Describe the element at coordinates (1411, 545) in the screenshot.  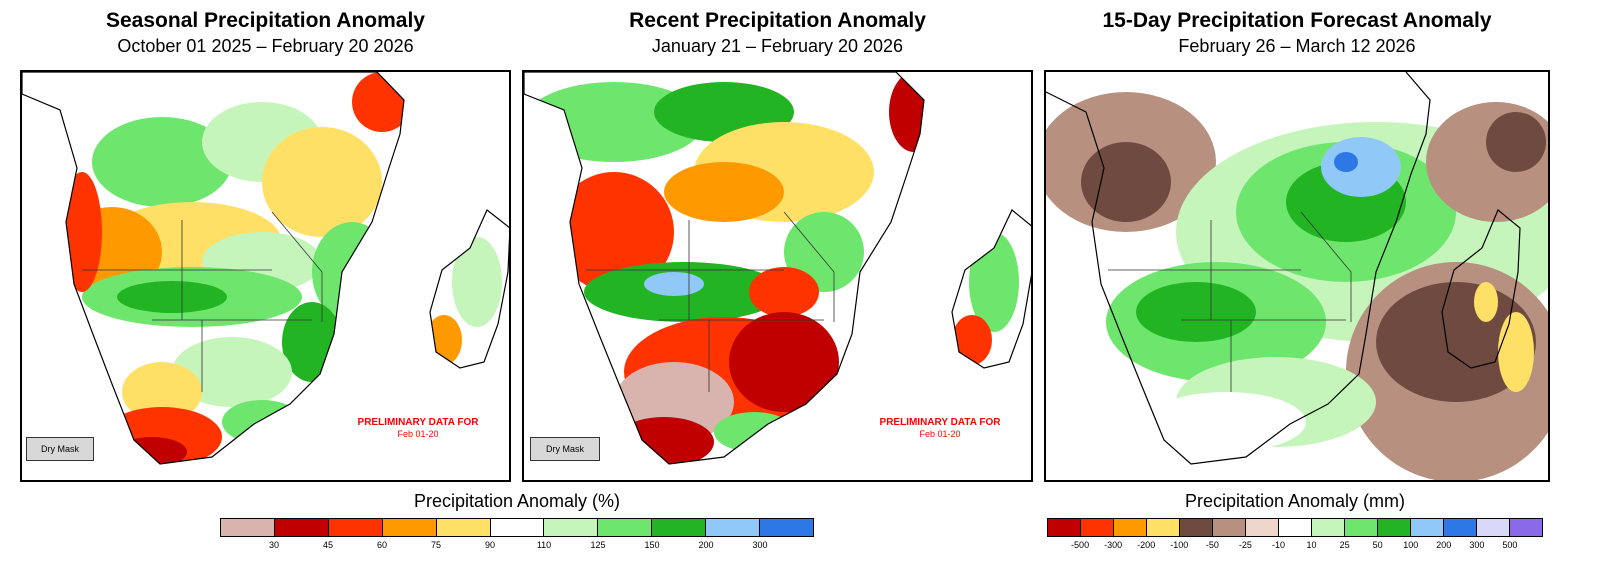
I see `colorbar-tick-label: 100` at that location.